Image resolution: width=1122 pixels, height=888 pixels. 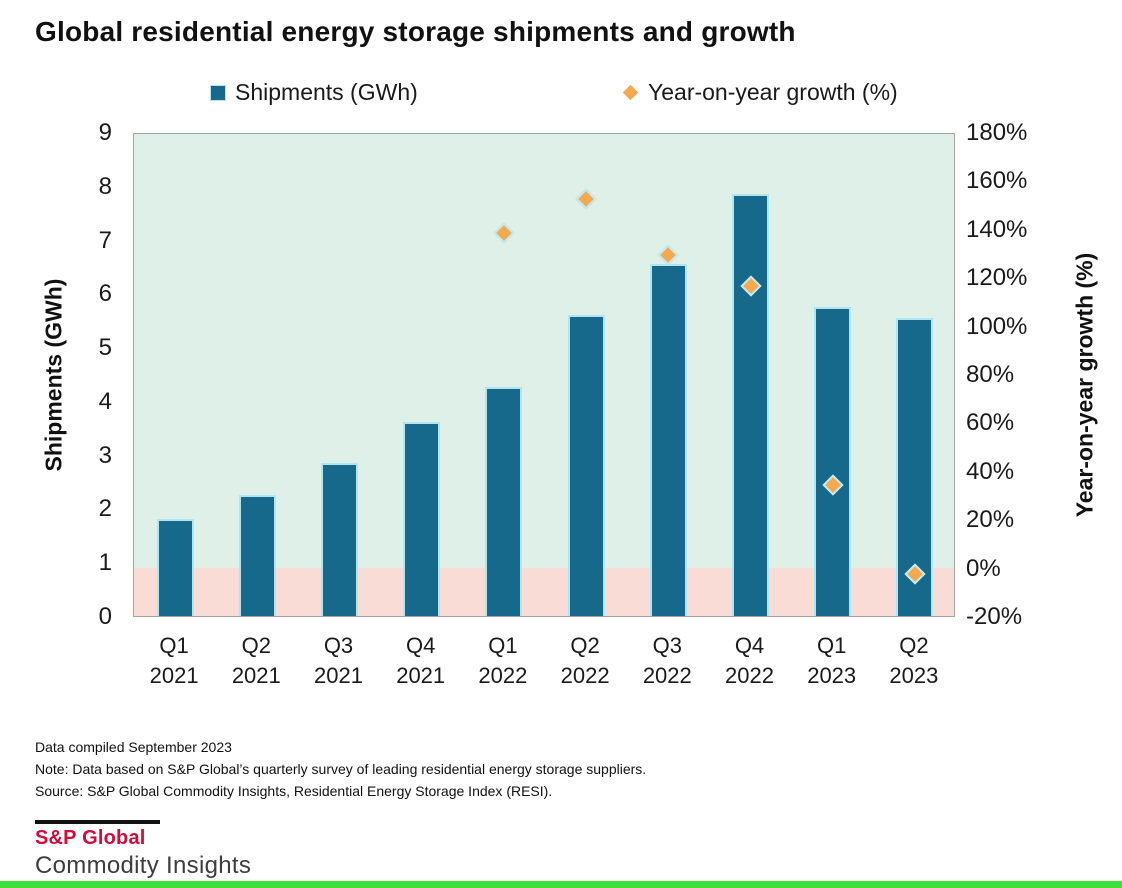 What do you see at coordinates (990, 423) in the screenshot?
I see `right-axis-tick-60: 60%` at bounding box center [990, 423].